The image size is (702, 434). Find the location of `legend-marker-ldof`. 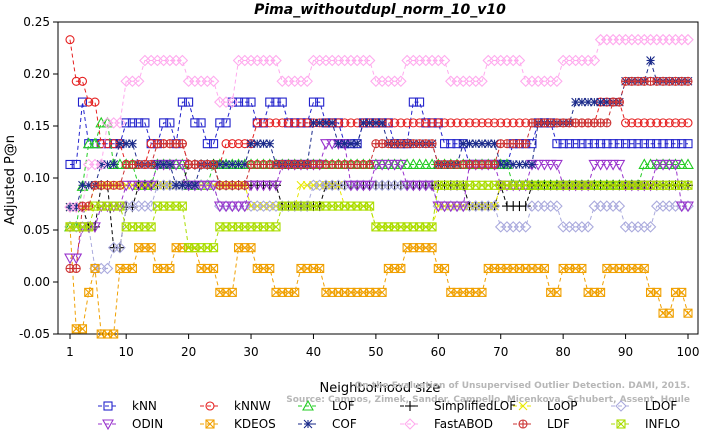

legend-marker-ldof is located at coordinates (621, 406).